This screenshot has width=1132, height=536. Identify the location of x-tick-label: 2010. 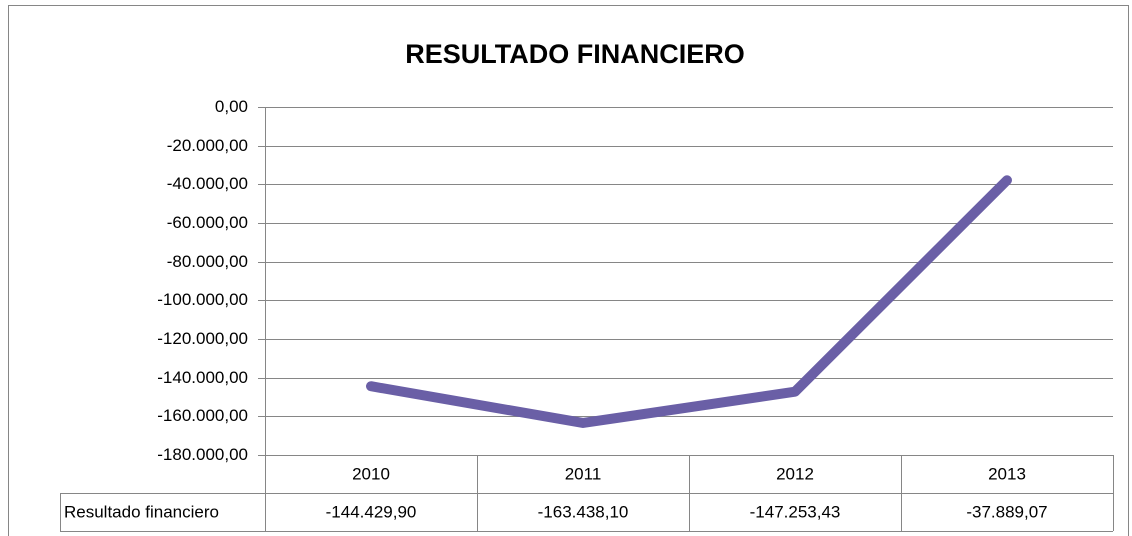
(371, 473).